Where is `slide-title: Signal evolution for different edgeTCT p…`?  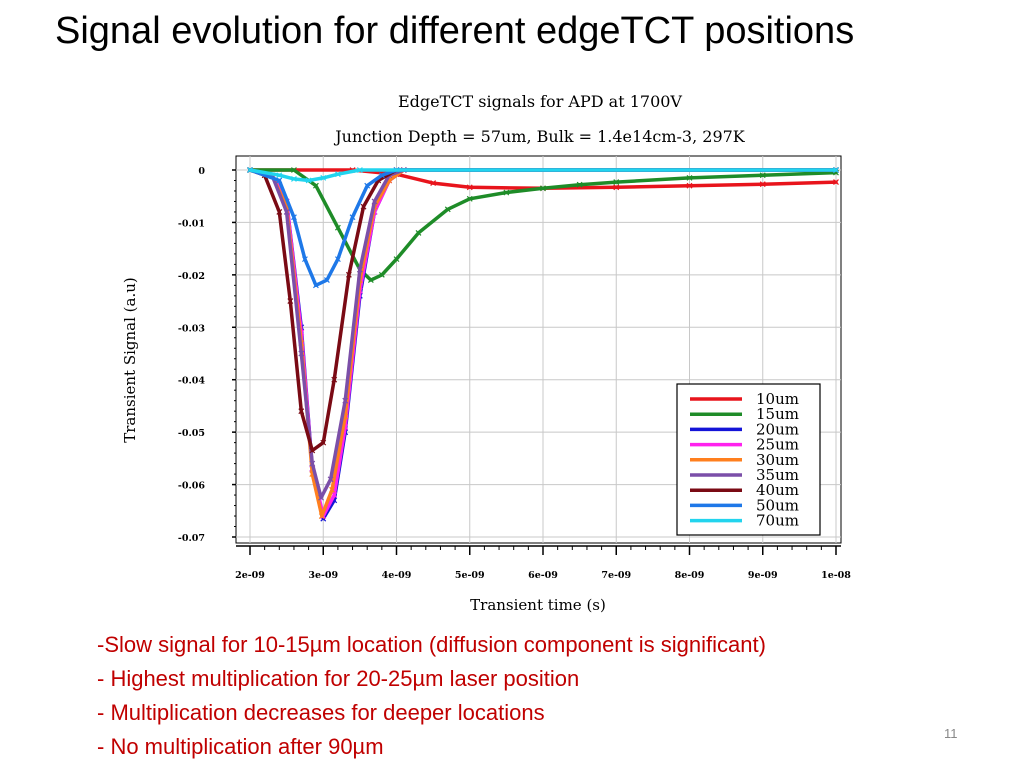
slide-title: Signal evolution for different edgeTCT p… is located at coordinates (455, 31).